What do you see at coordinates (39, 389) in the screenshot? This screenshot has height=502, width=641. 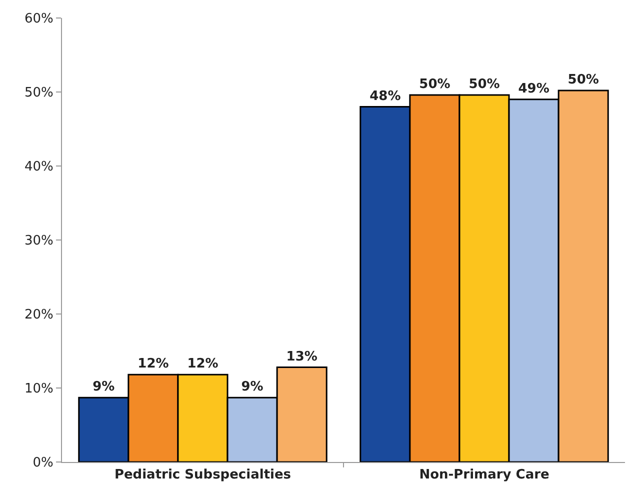 I see `y-tick-label: 10%` at bounding box center [39, 389].